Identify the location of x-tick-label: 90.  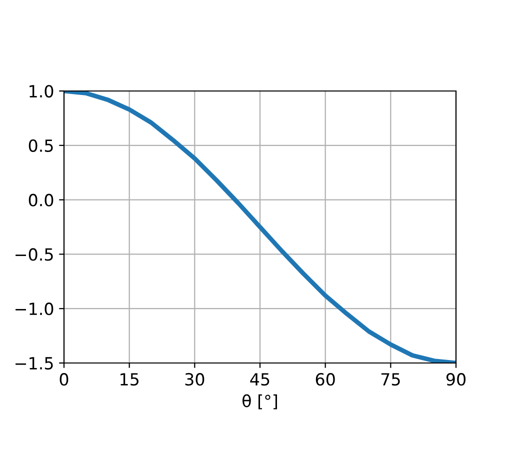
(456, 379).